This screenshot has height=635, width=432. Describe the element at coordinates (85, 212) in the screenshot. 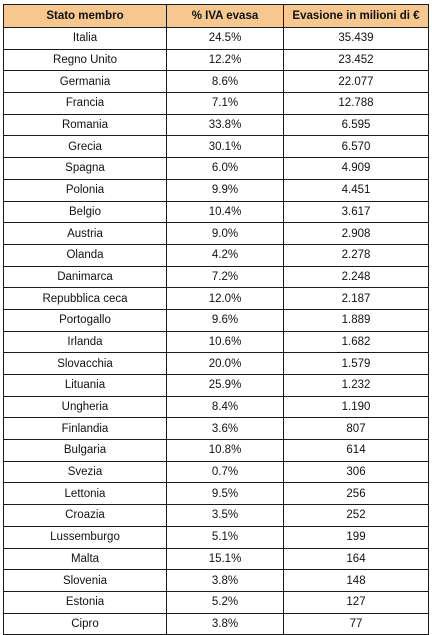

I see `cell-state: Belgio` at that location.